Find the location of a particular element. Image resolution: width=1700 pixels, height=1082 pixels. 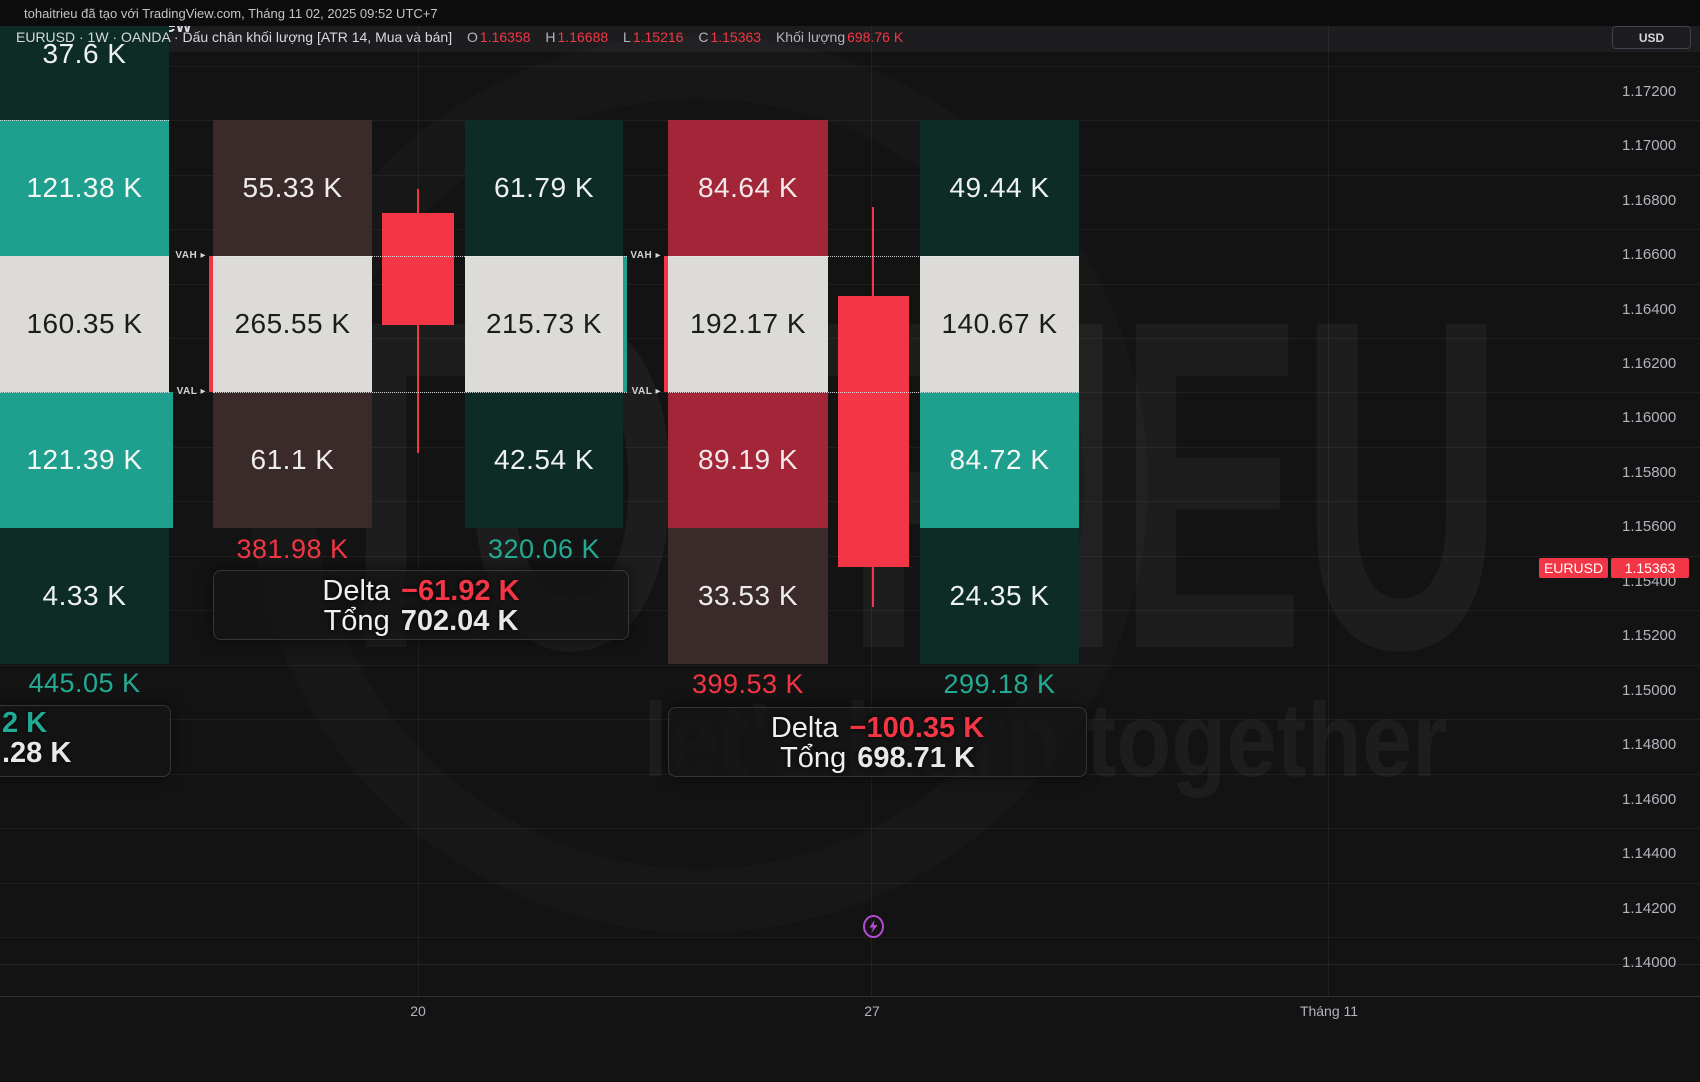

price-label-value: 1.15363 is located at coordinates (1650, 568).